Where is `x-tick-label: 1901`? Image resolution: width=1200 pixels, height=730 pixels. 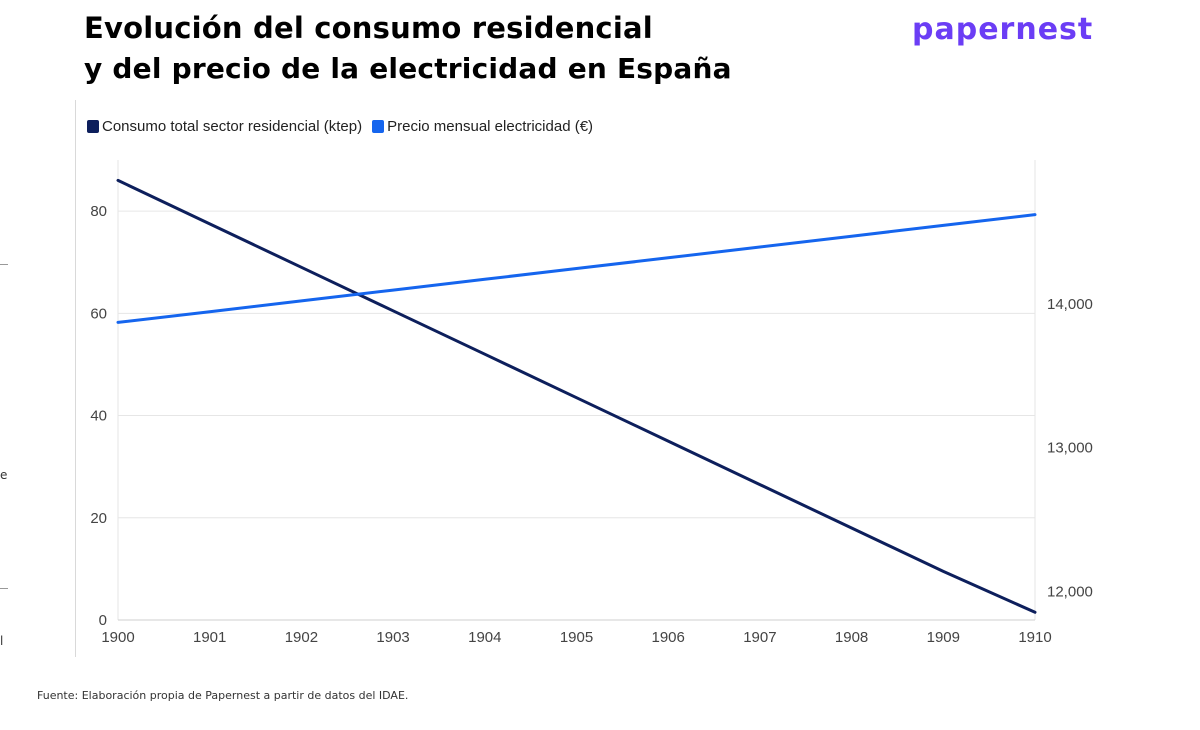
x-tick-label: 1901 is located at coordinates (209, 637).